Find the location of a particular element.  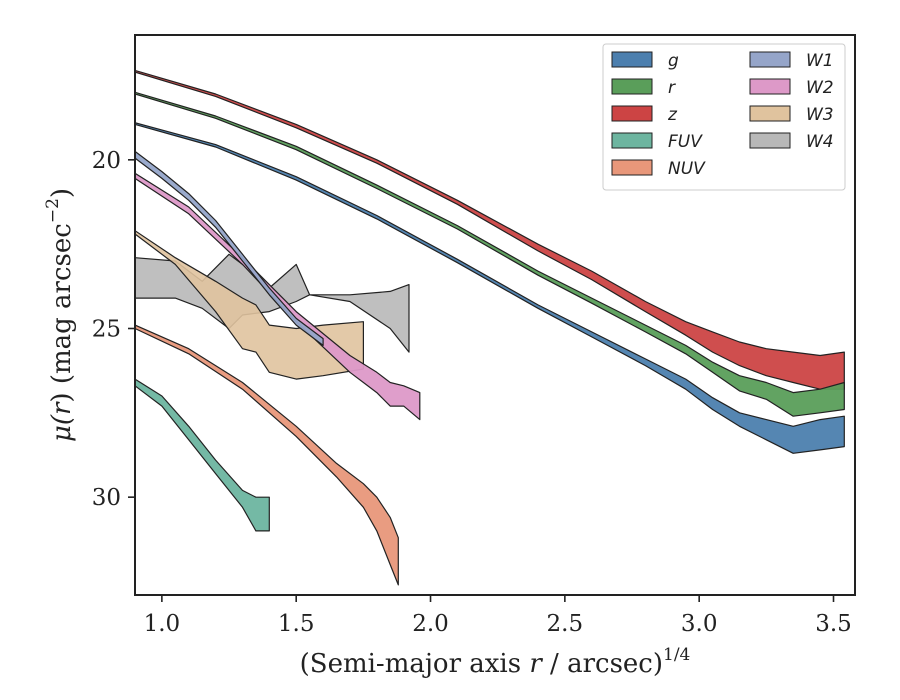

legend-label-r: r is located at coordinates (672, 88).